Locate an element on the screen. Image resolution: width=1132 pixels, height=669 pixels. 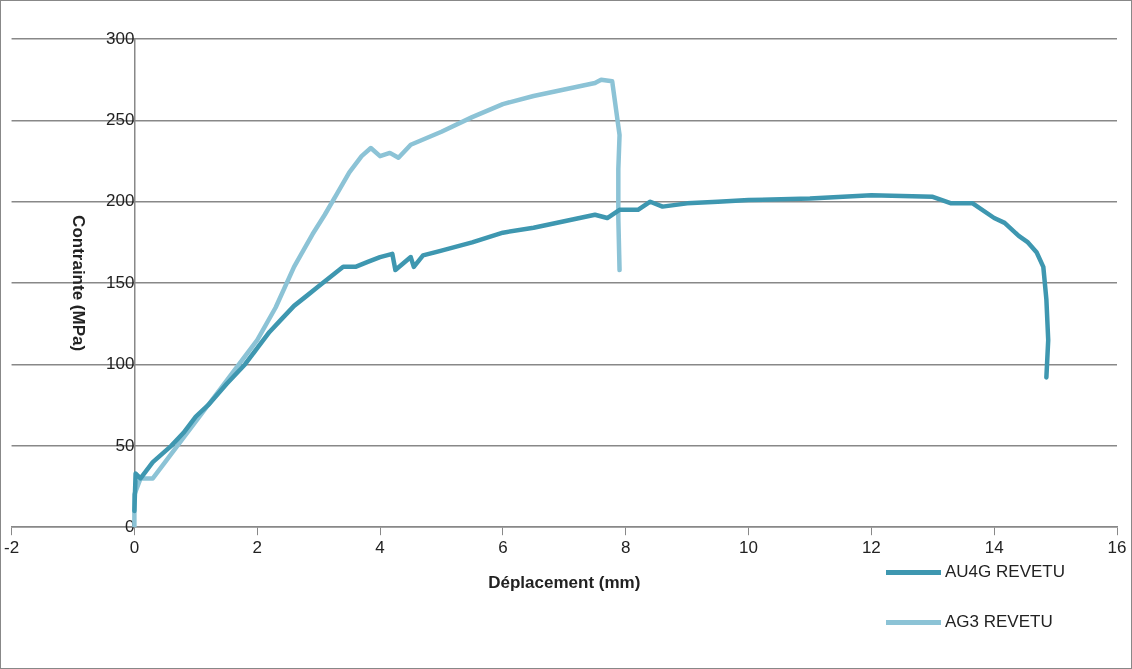
legend-label: AG3 REVETU is located at coordinates (999, 622).